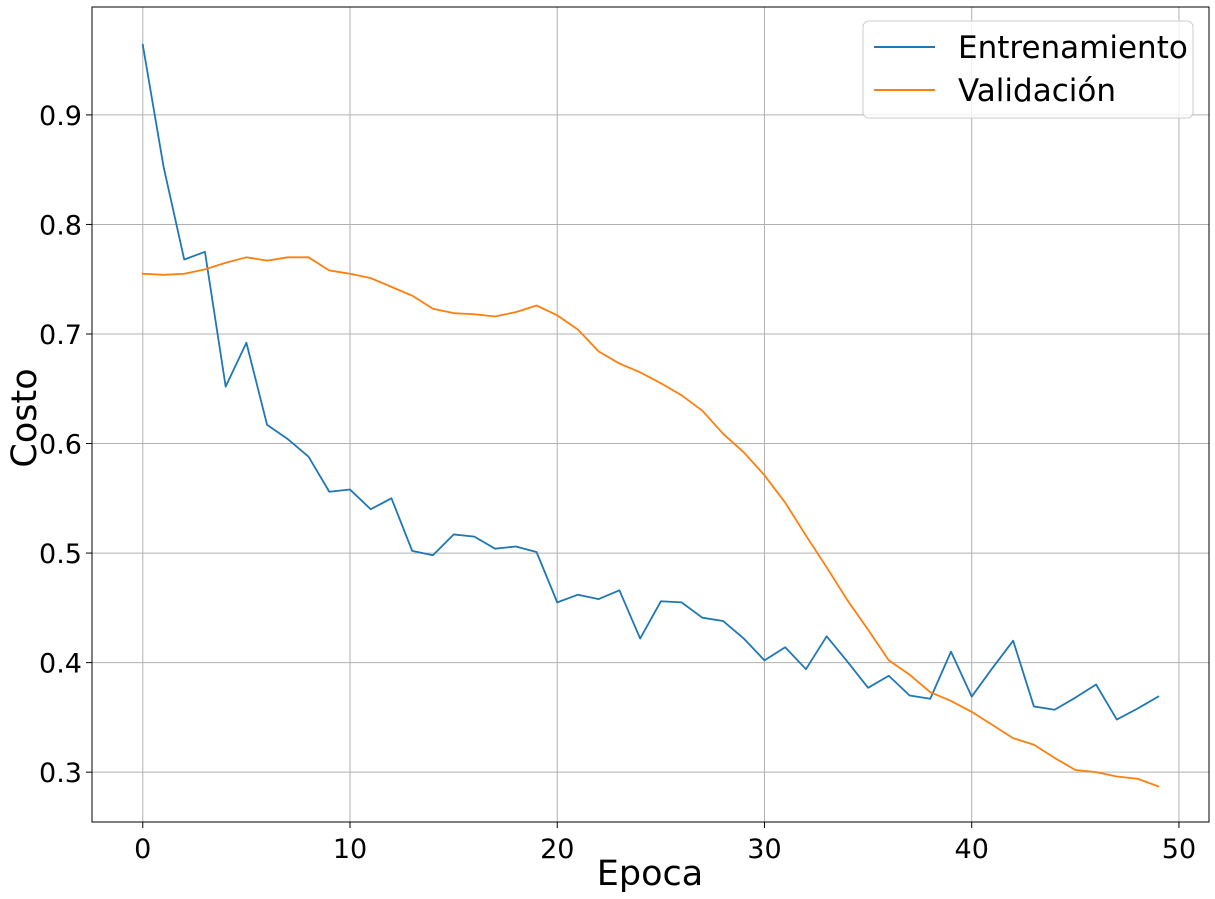 The image size is (1215, 899). What do you see at coordinates (60, 773) in the screenshot?
I see `y-tick-label: 0.3` at bounding box center [60, 773].